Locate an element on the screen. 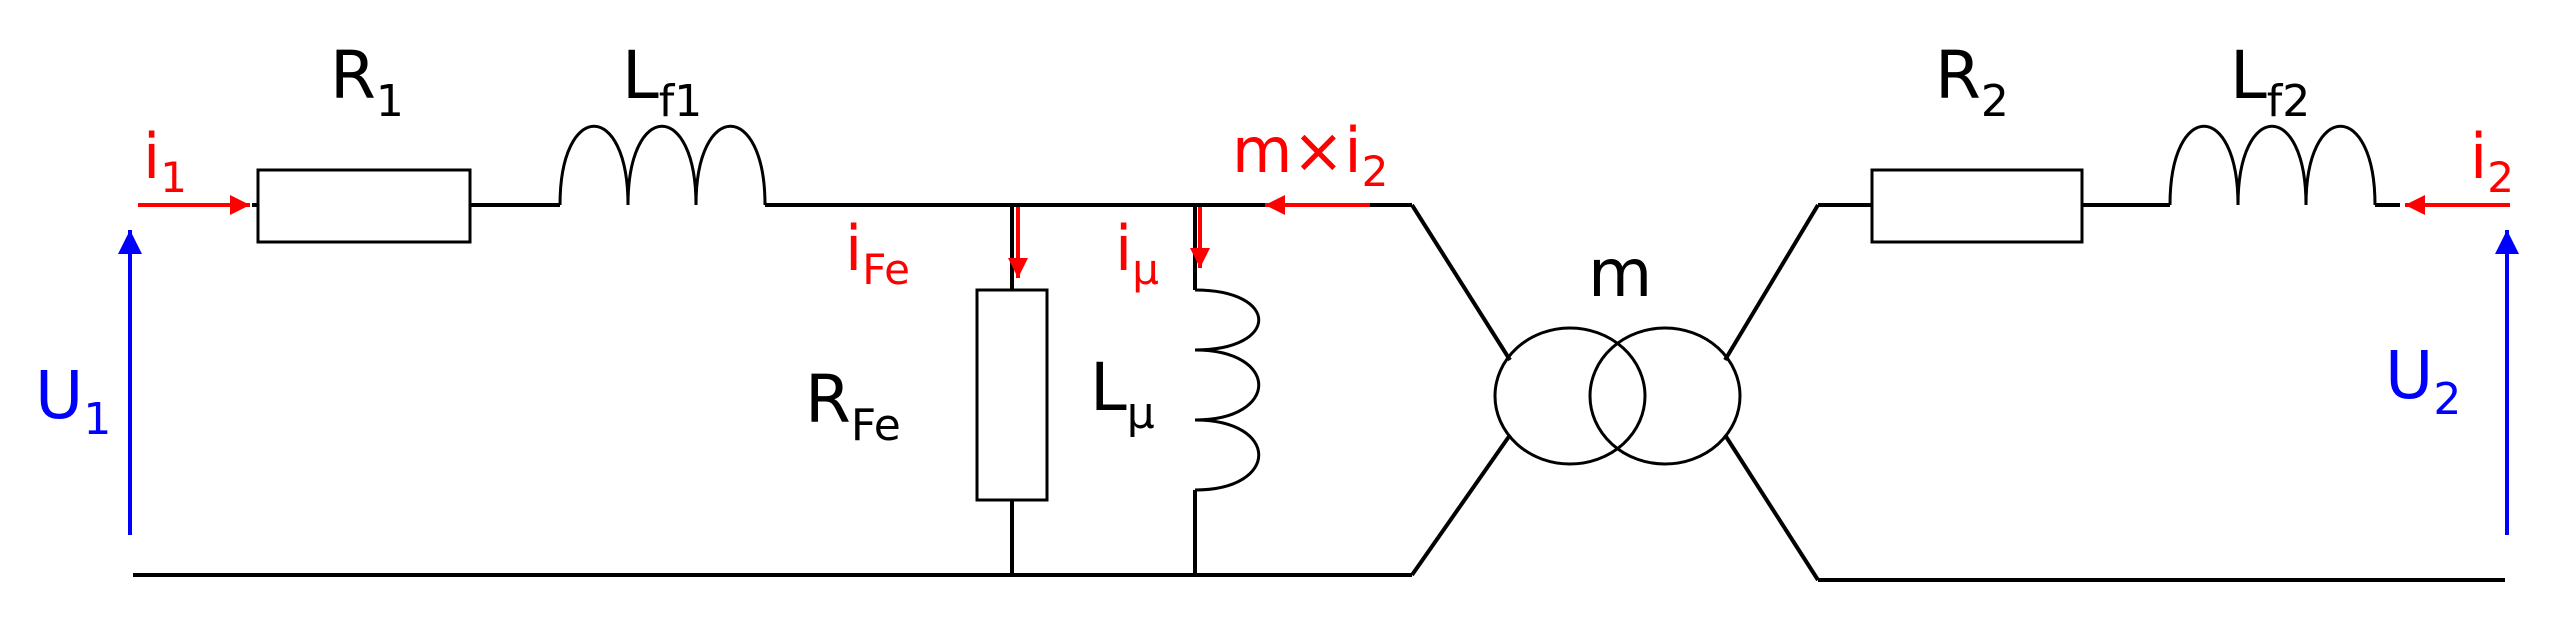  shunt-branch-lmu is located at coordinates (1227, 390).